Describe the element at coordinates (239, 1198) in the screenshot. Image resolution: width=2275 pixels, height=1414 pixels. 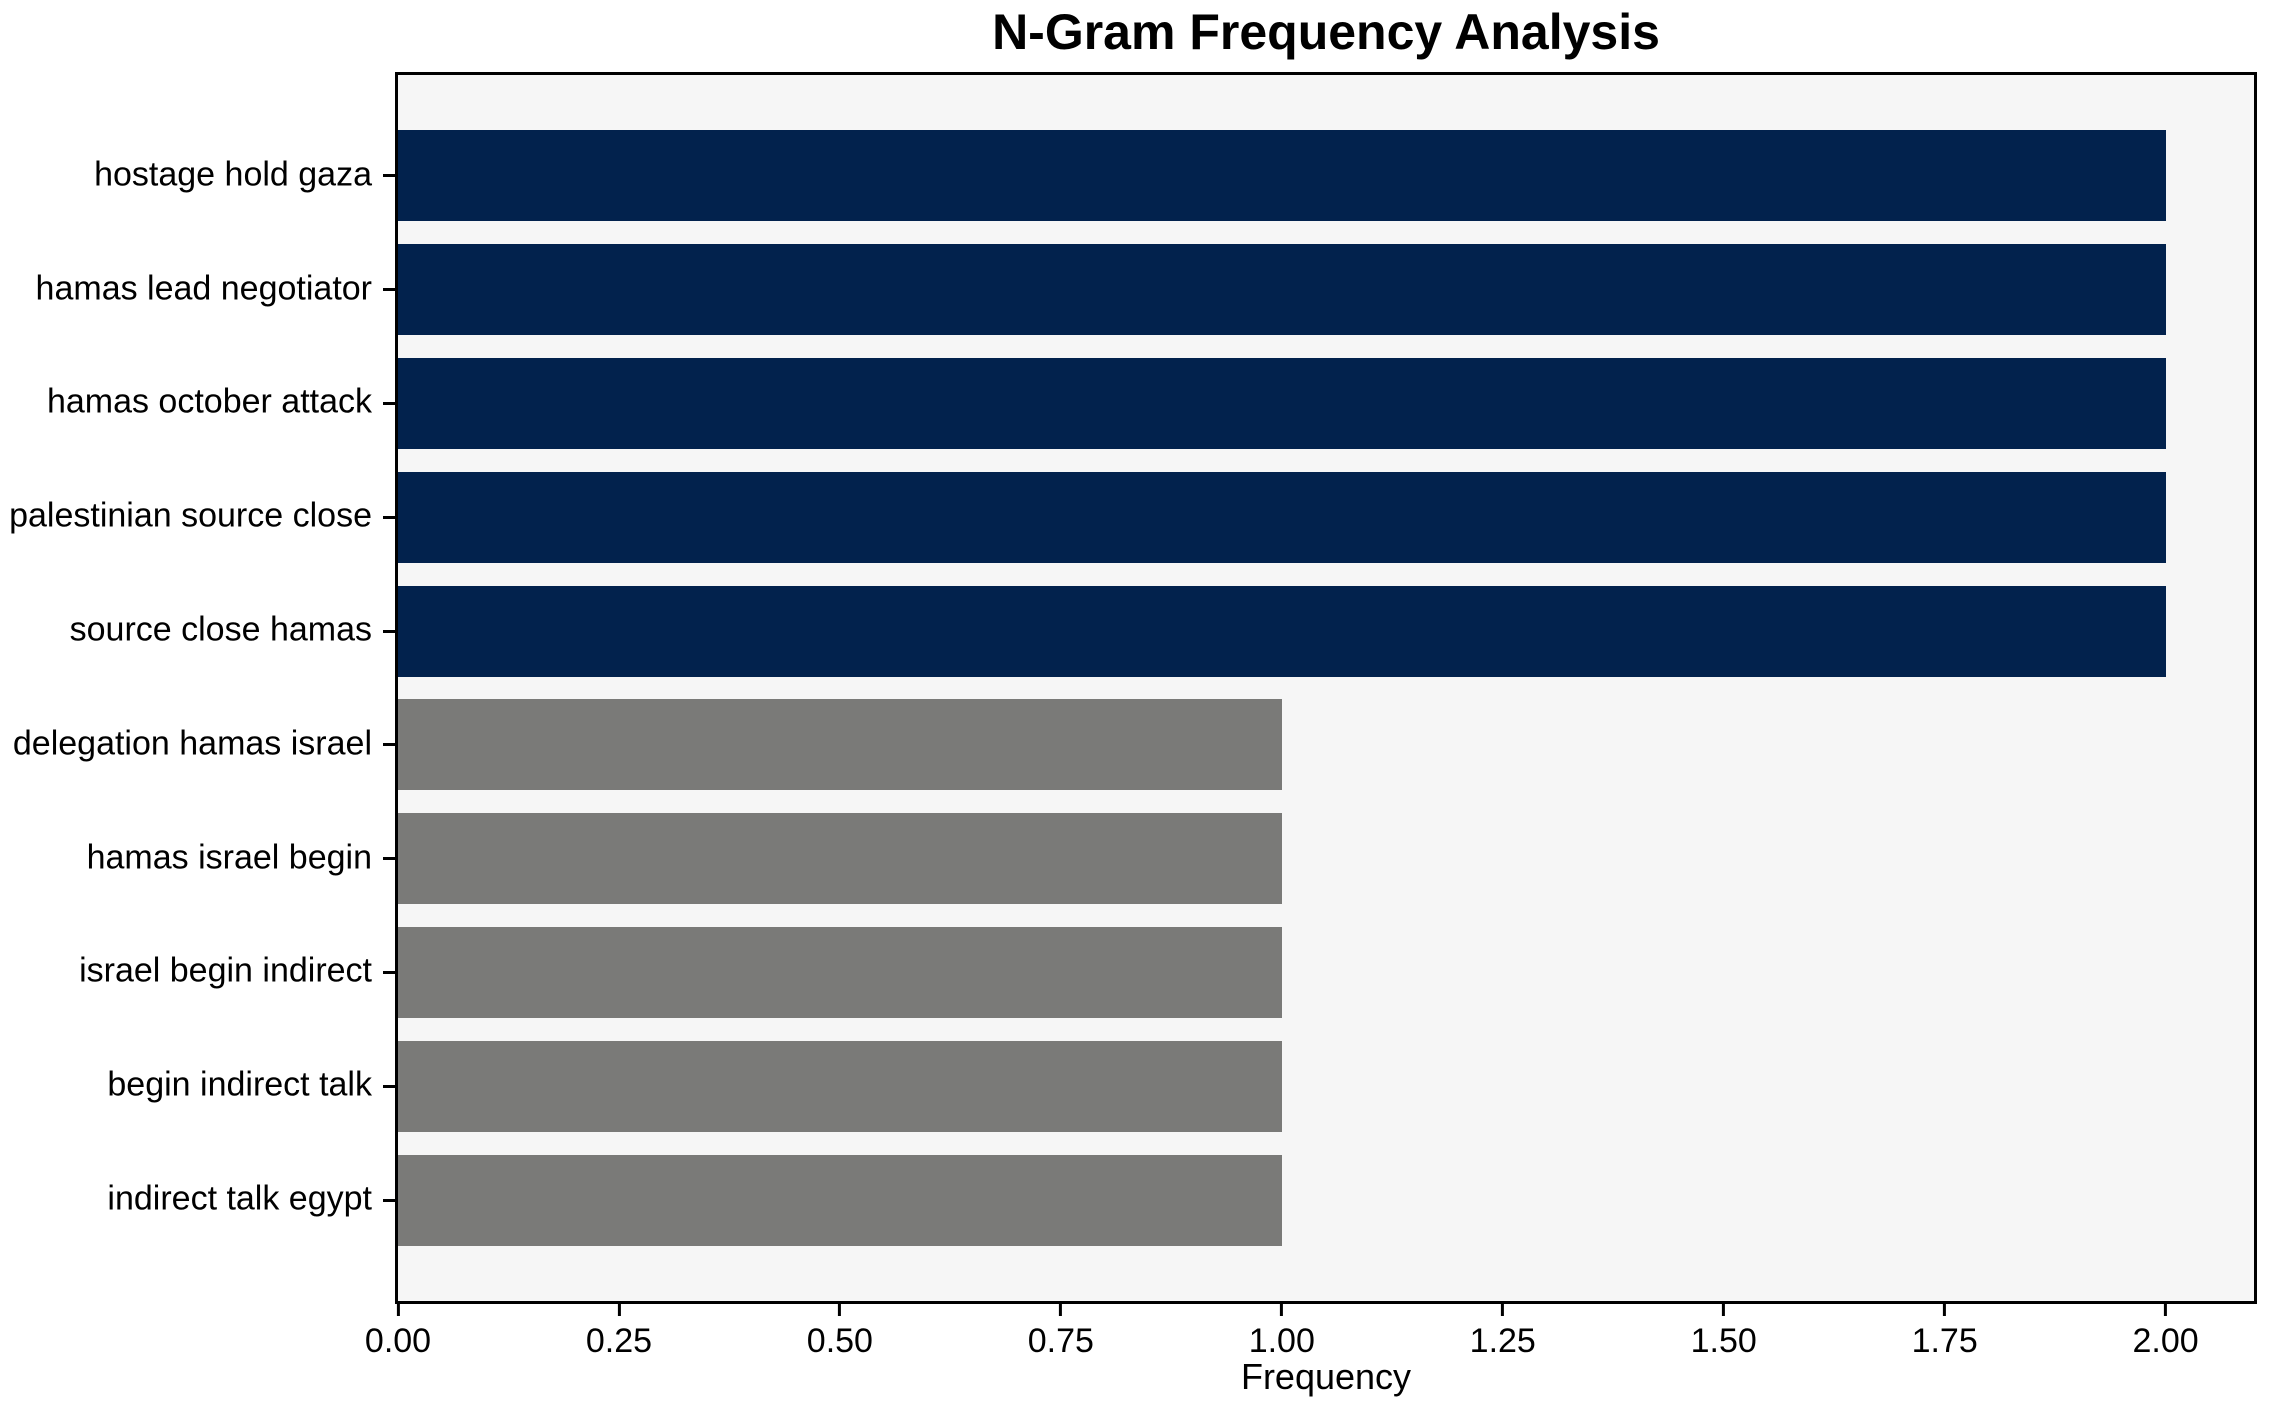
I see `y-axis-label: indirect talk egypt` at that location.